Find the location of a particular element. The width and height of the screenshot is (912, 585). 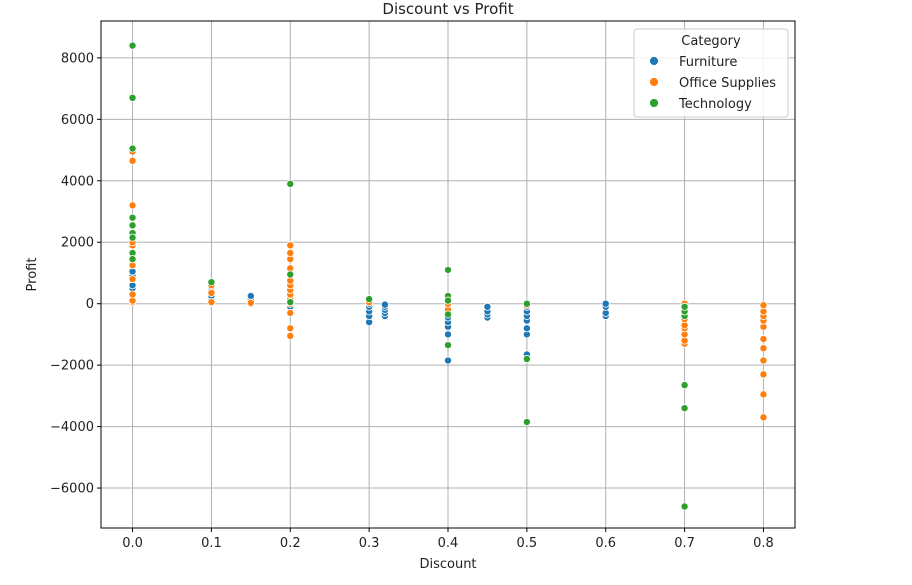

x-tick-label: 0.5 is located at coordinates (527, 543).